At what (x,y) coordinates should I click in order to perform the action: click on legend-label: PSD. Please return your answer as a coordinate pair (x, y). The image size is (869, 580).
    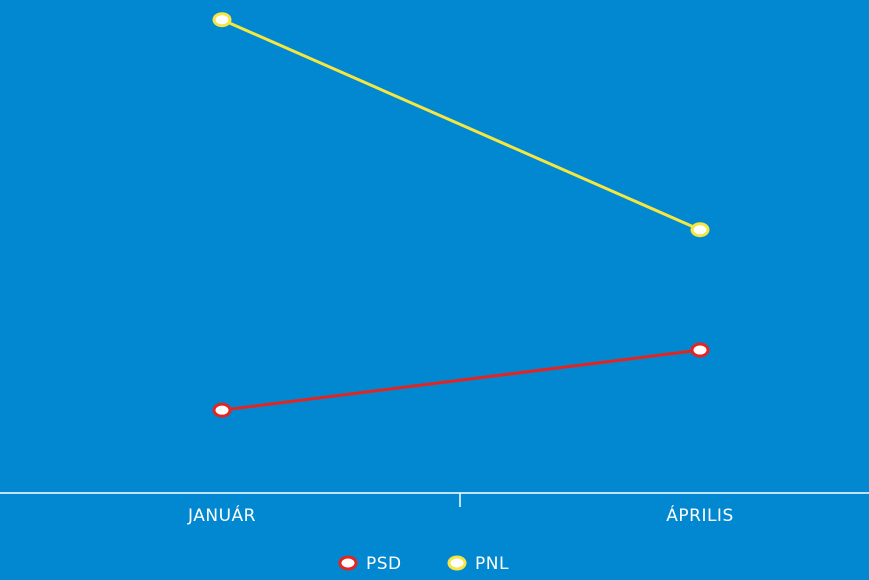
    Looking at the image, I should click on (384, 564).